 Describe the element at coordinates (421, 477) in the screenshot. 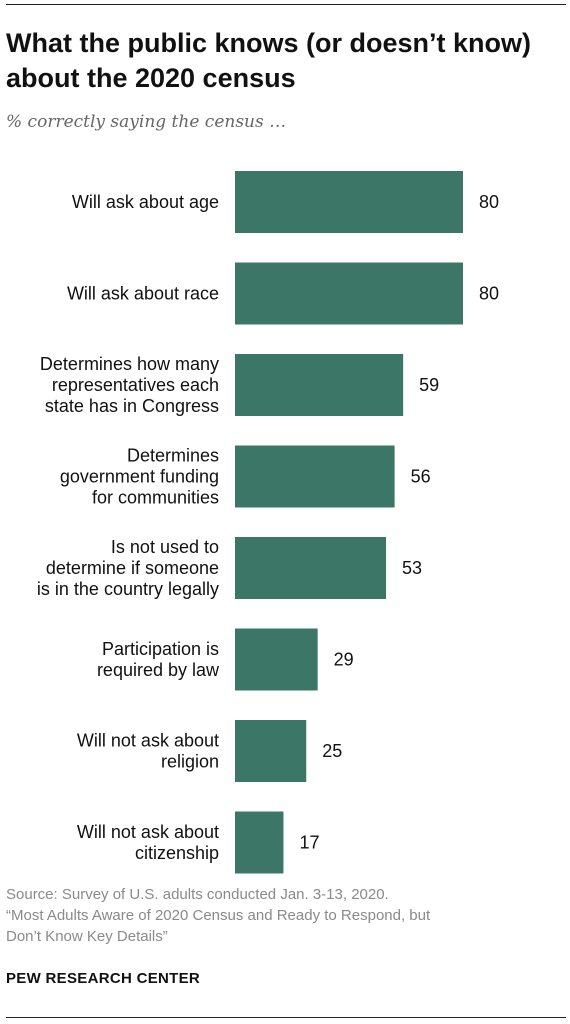

I see `value-label: 56` at that location.